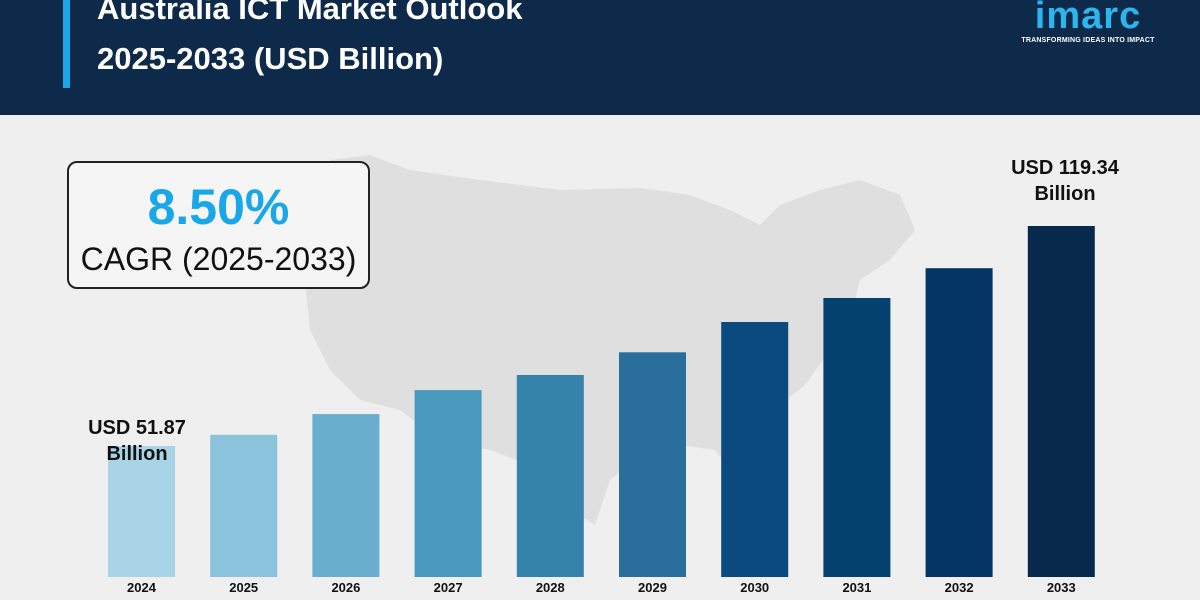  I want to click on cagr-label: CAGR (2025-2033), so click(218, 259).